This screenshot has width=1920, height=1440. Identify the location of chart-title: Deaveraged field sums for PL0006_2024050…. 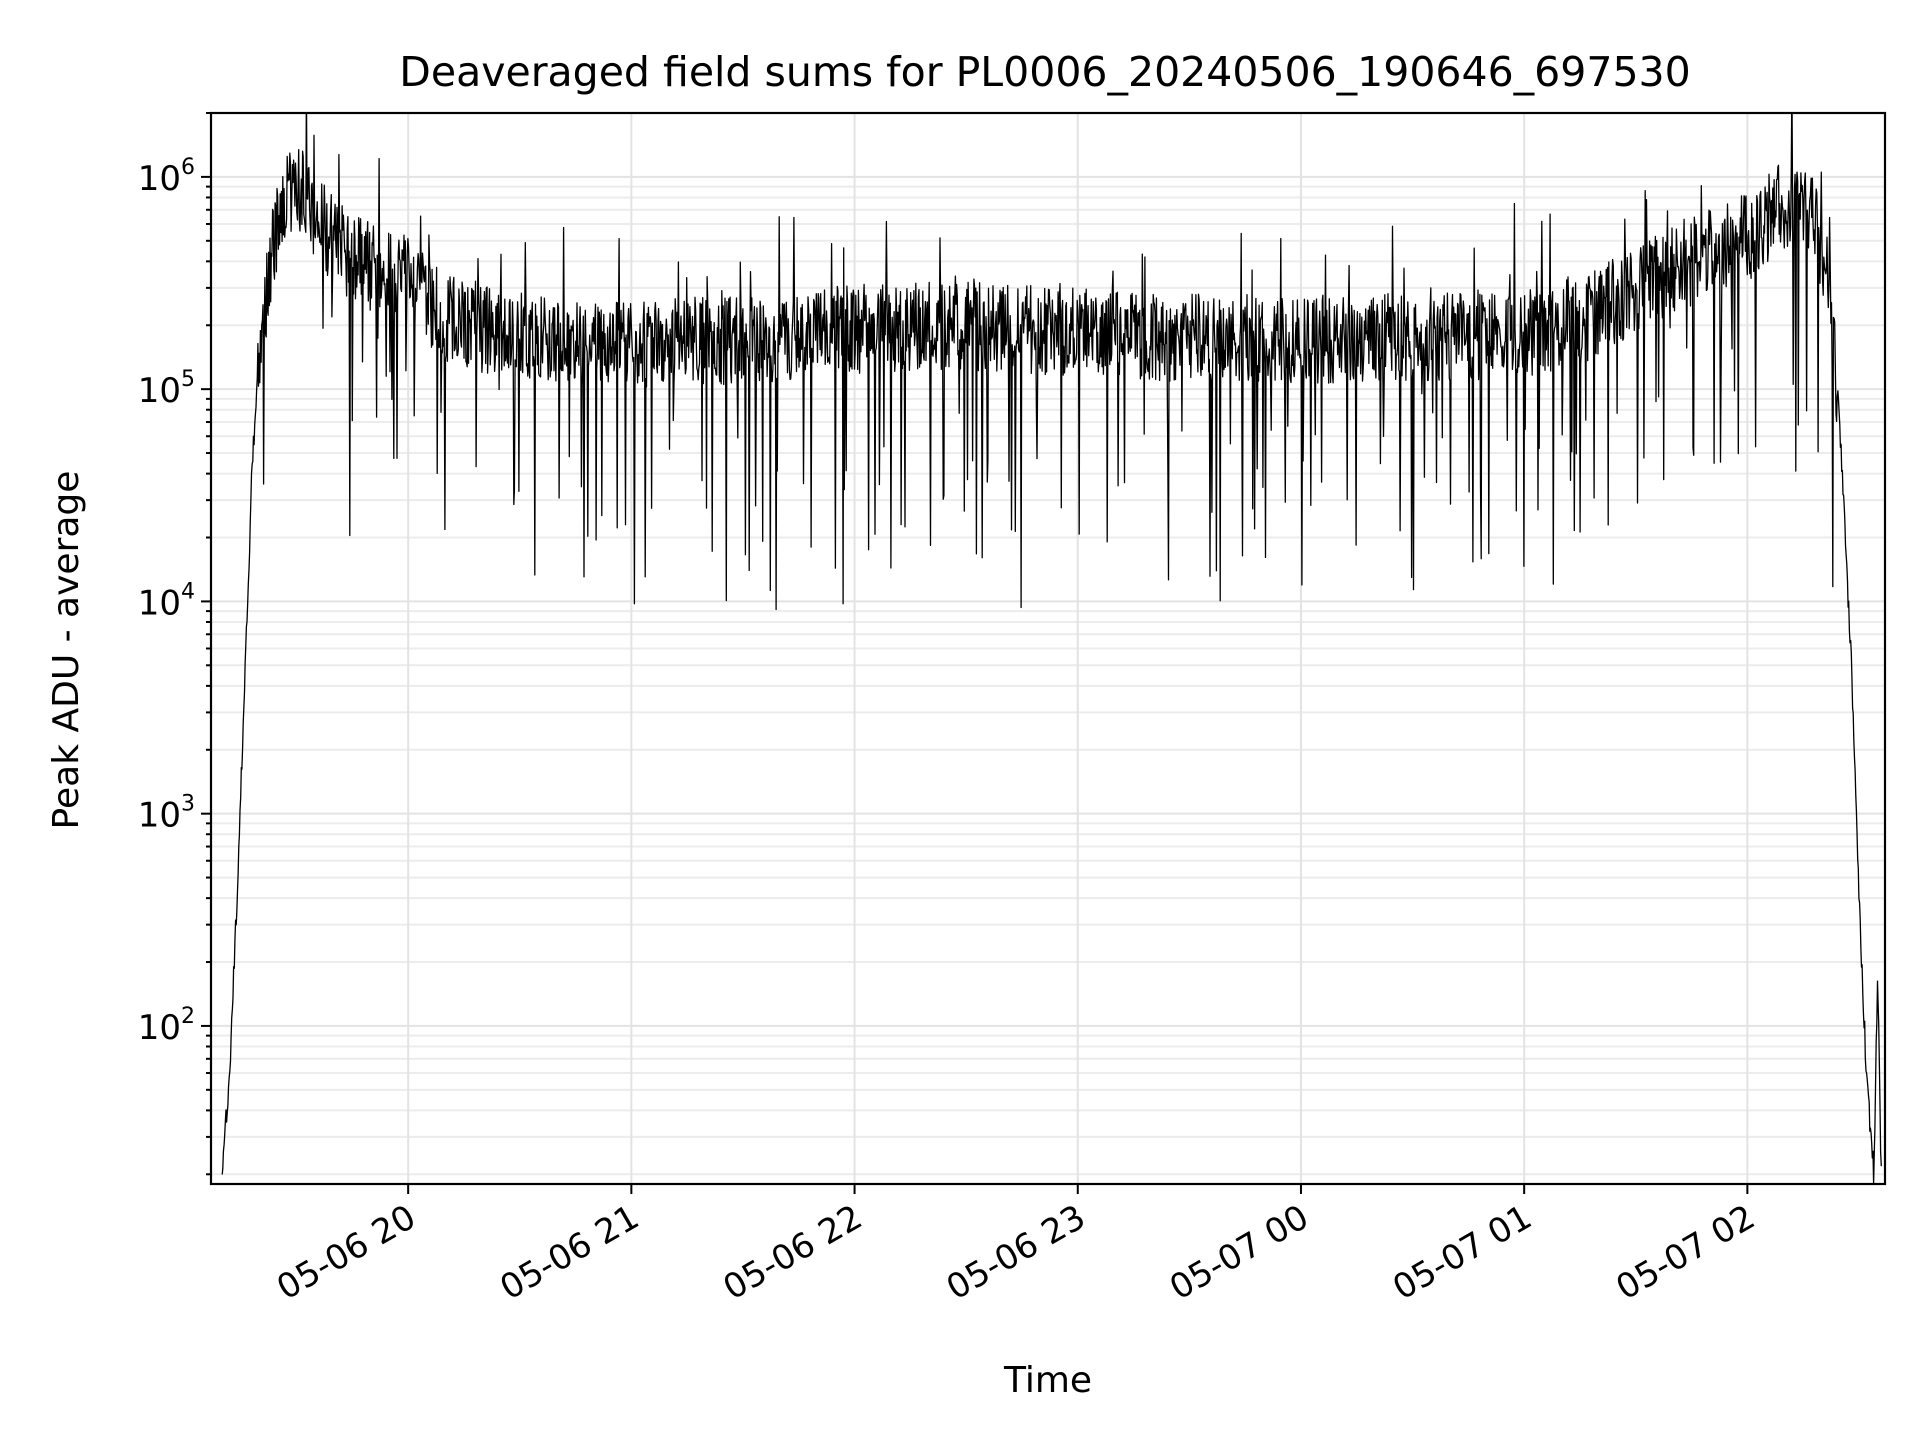
(1044, 72).